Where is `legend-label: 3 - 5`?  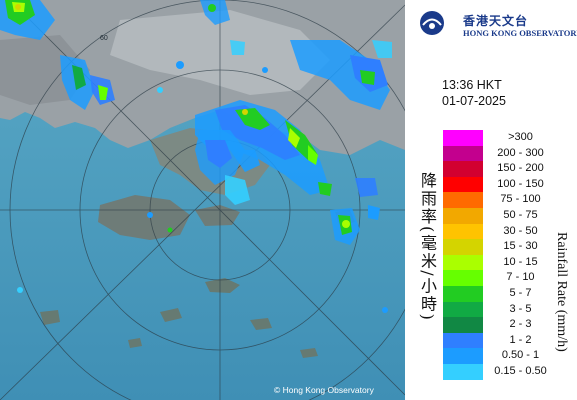 legend-label: 3 - 5 is located at coordinates (520, 308).